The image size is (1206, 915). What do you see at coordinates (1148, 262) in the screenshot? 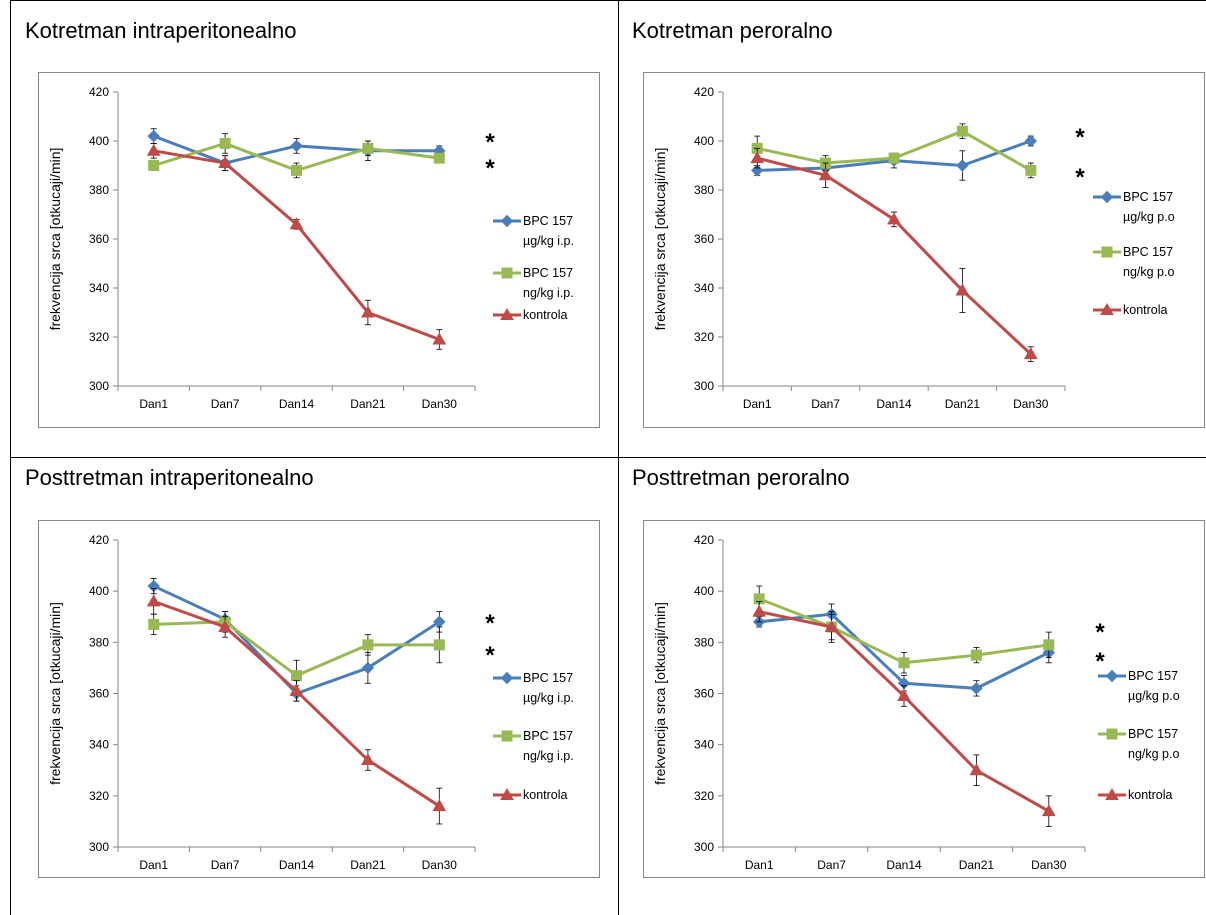
I see `legend-label: BPC 157 ng/kg p.o` at bounding box center [1148, 262].